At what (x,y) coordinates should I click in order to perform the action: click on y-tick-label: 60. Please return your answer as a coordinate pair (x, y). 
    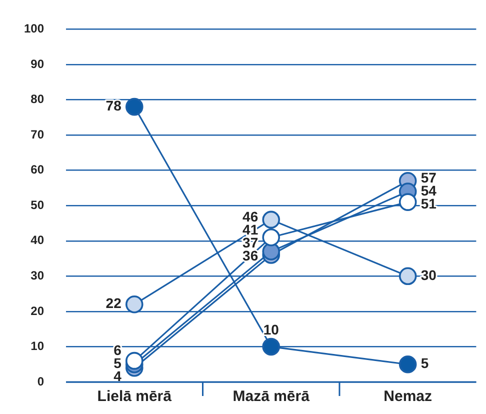
    Looking at the image, I should click on (37, 169).